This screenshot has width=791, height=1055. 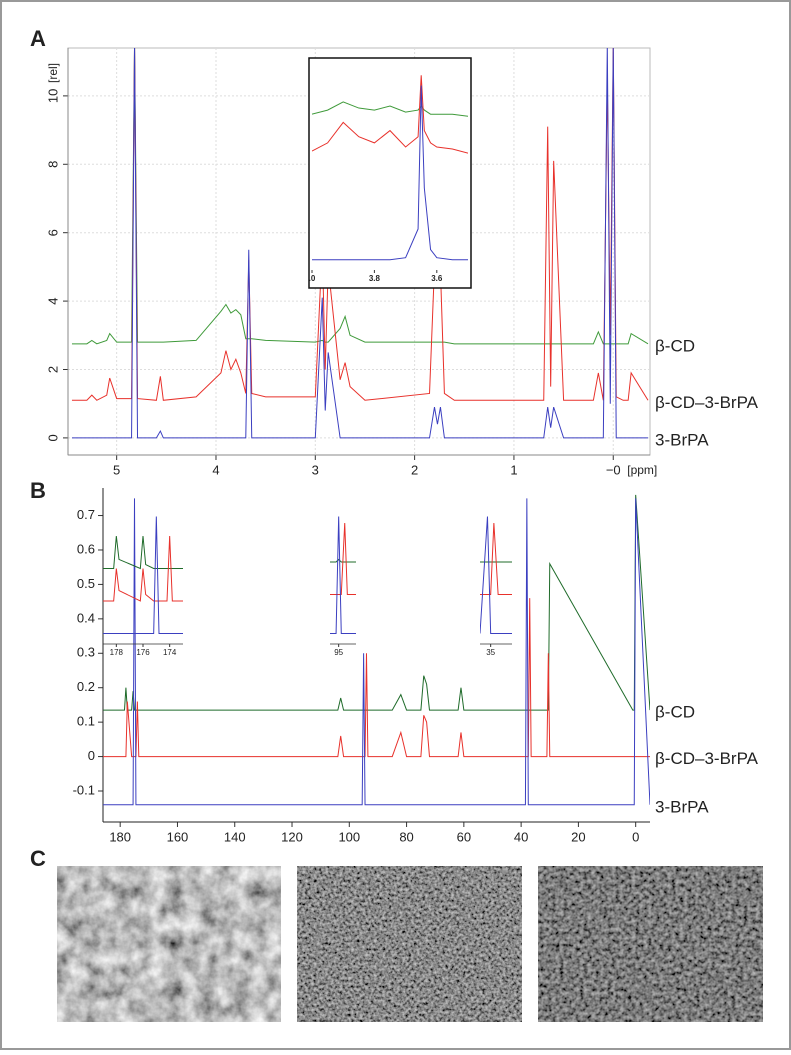 I want to click on y-tick-label: 0.6, so click(x=86, y=548).